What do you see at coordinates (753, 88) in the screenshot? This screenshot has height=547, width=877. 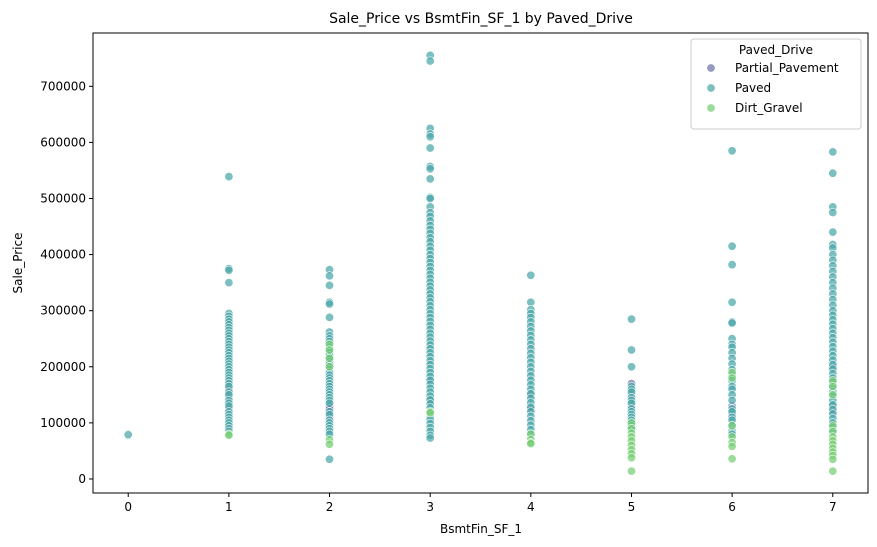 I see `legend-label: Paved` at bounding box center [753, 88].